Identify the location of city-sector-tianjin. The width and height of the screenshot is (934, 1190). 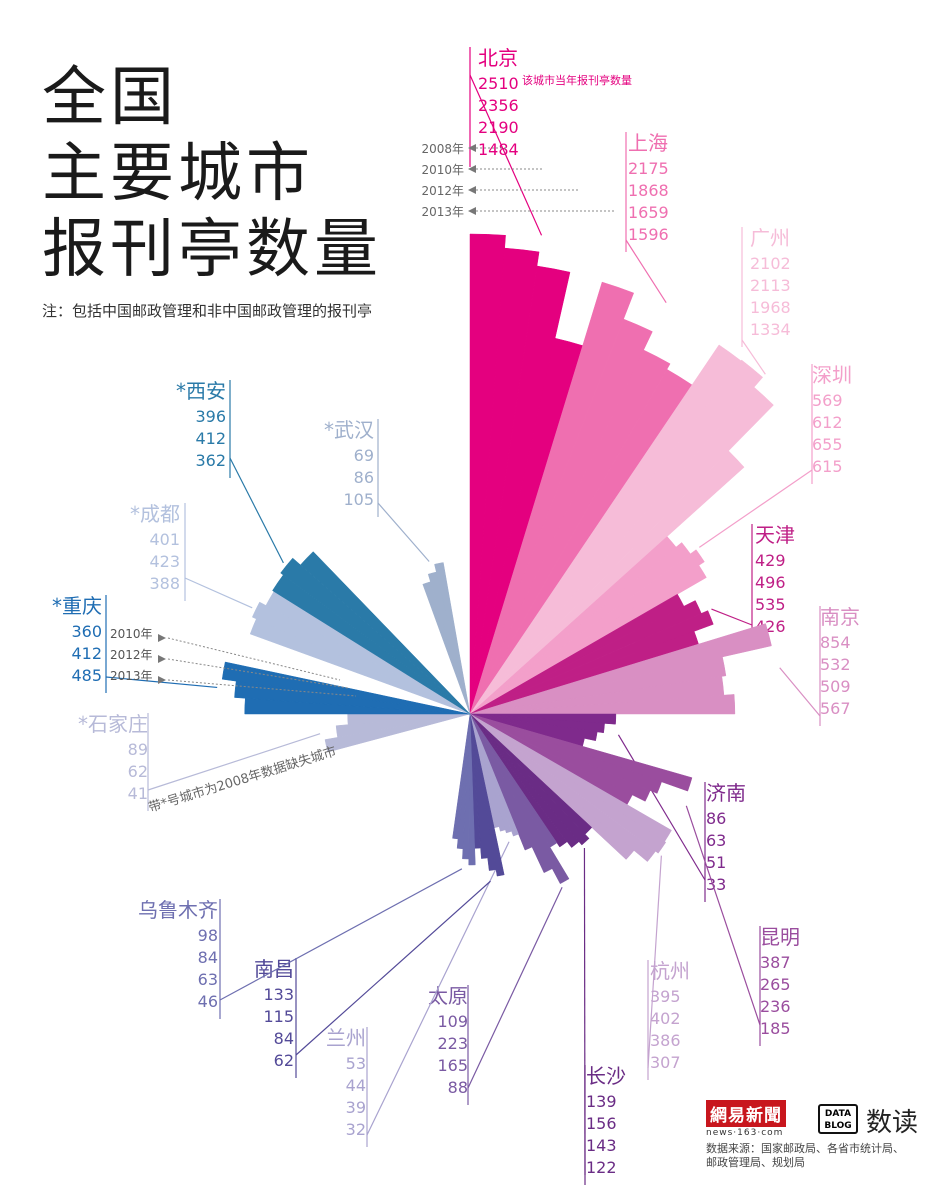
(591, 654).